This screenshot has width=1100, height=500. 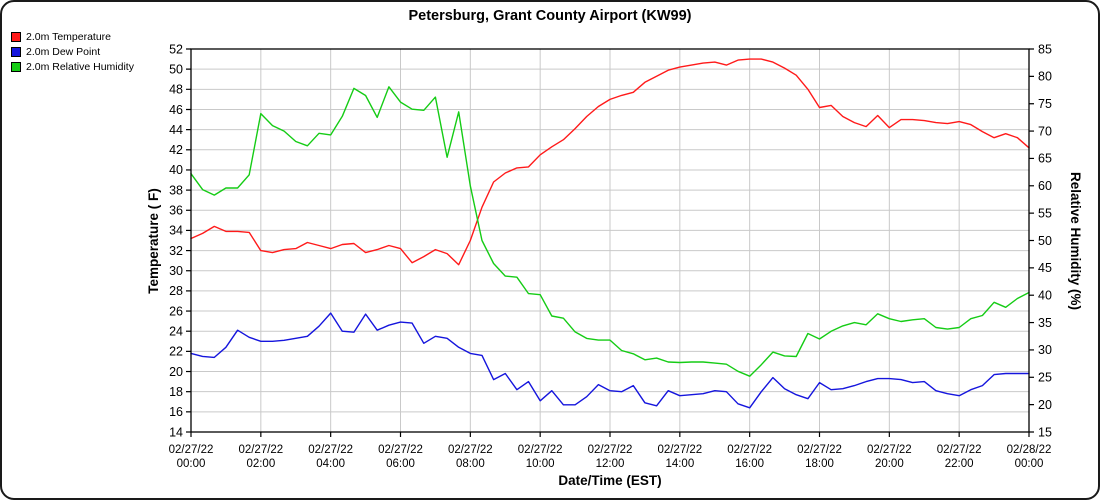 I want to click on left-tick-label: 24, so click(x=176, y=332).